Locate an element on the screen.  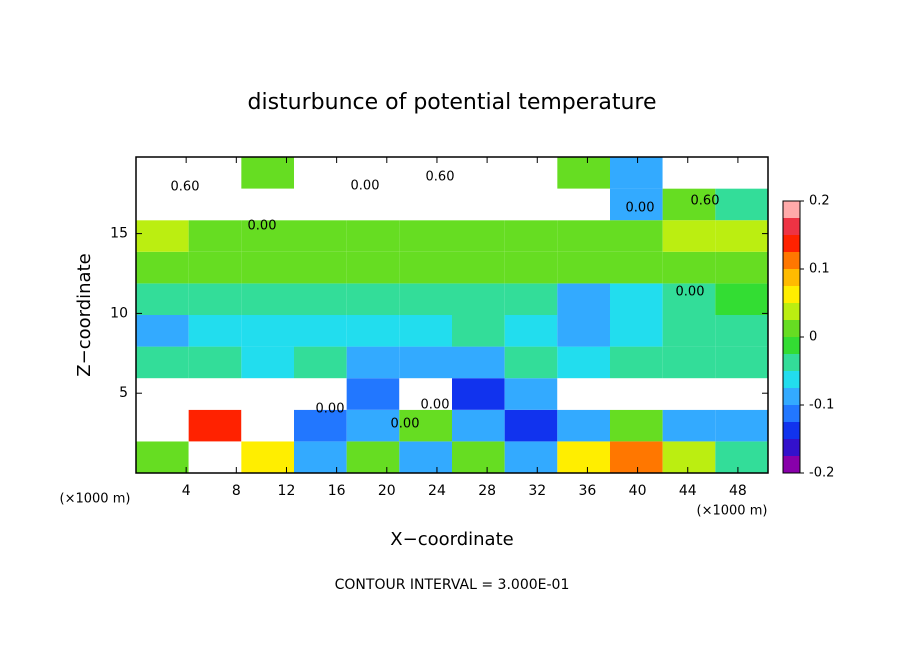
x-tick-label: 12 is located at coordinates (287, 491).